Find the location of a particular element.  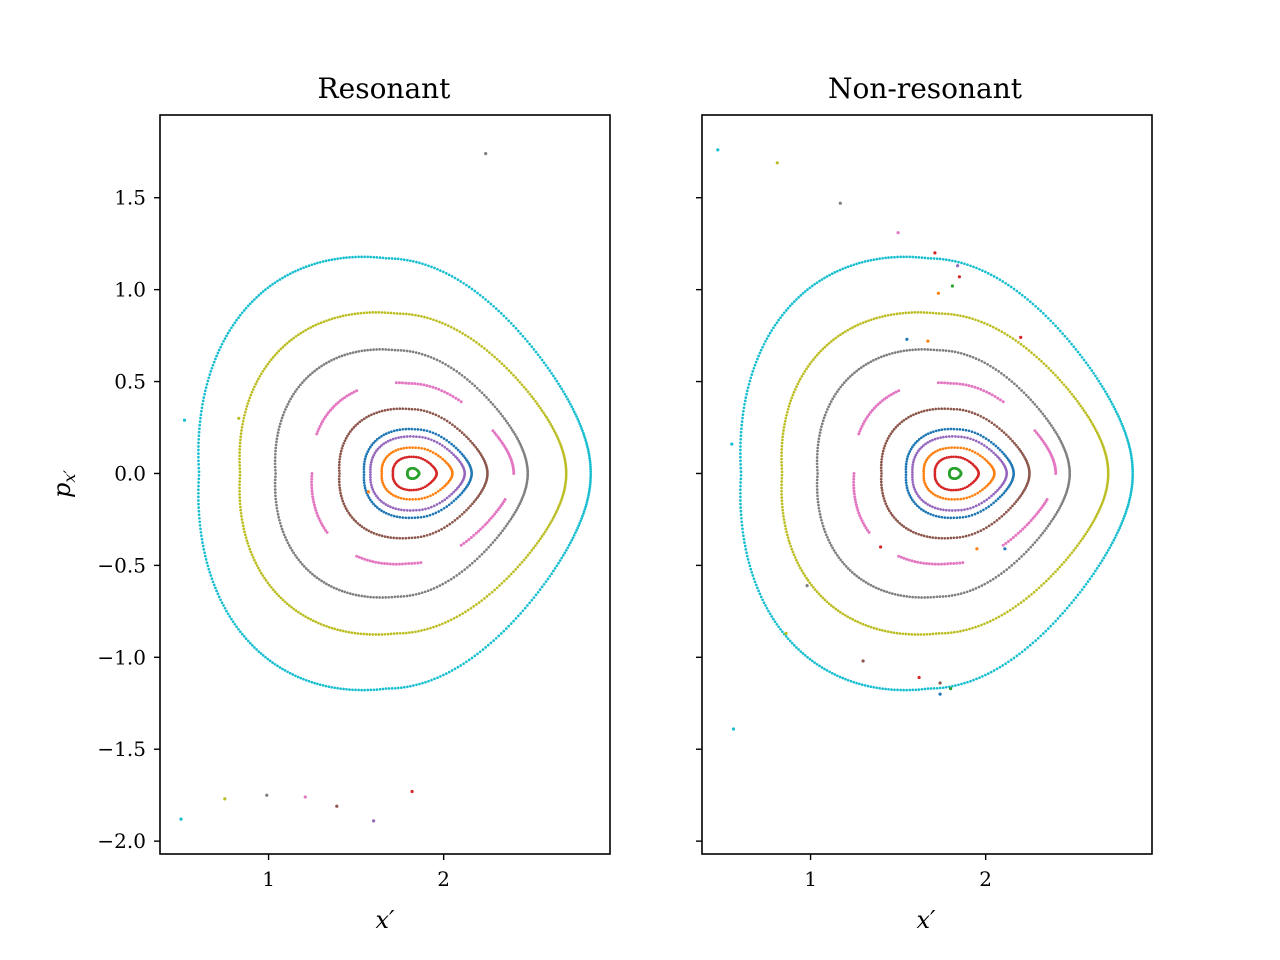

x-tick-label-resonant-0: 1 is located at coordinates (268, 879).